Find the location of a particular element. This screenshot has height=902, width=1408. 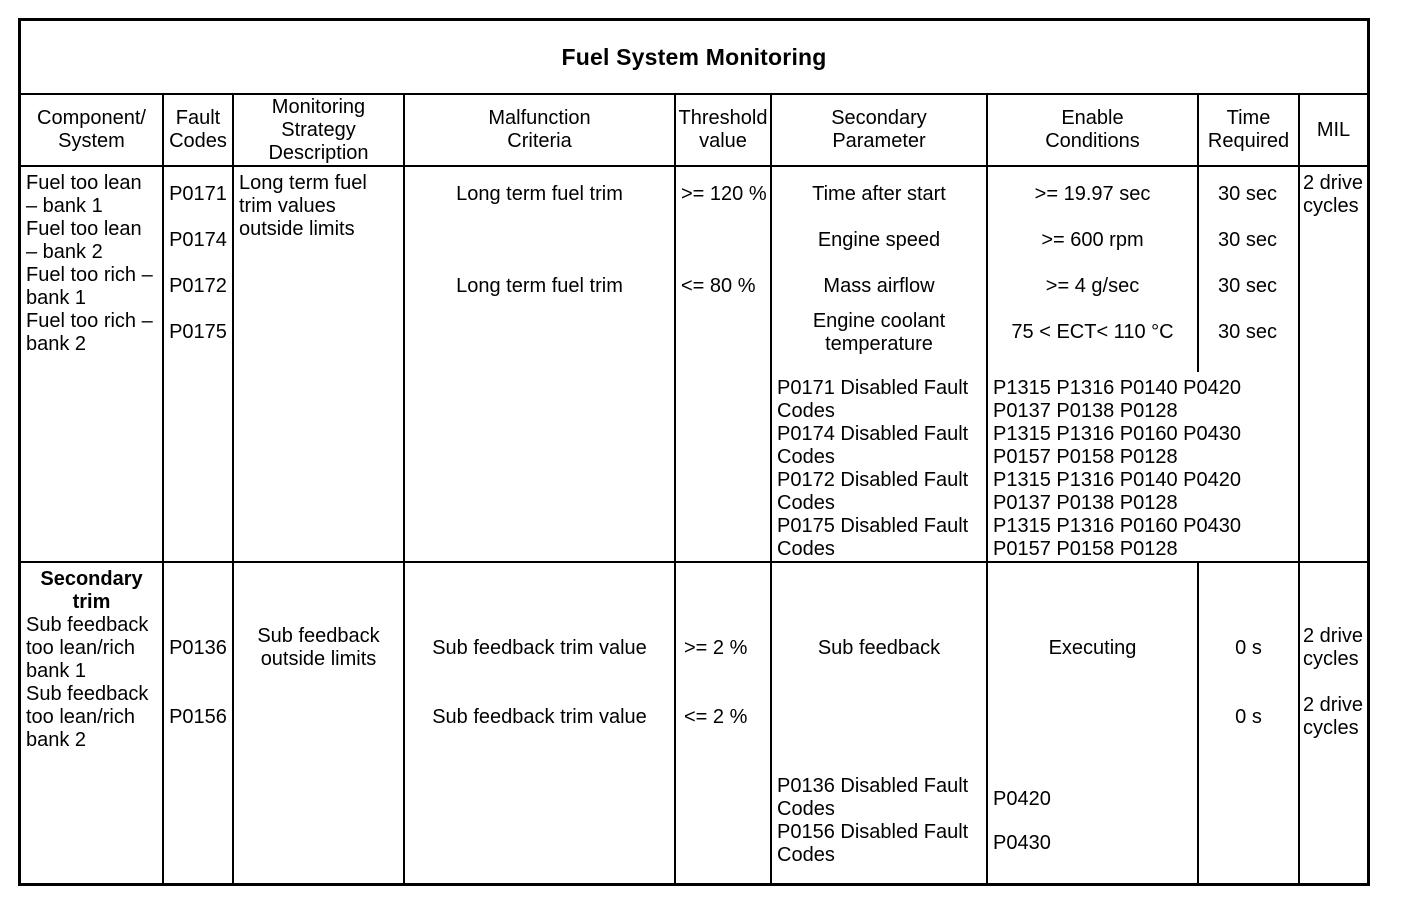

threshold-lean: >= 120 % is located at coordinates (724, 194).